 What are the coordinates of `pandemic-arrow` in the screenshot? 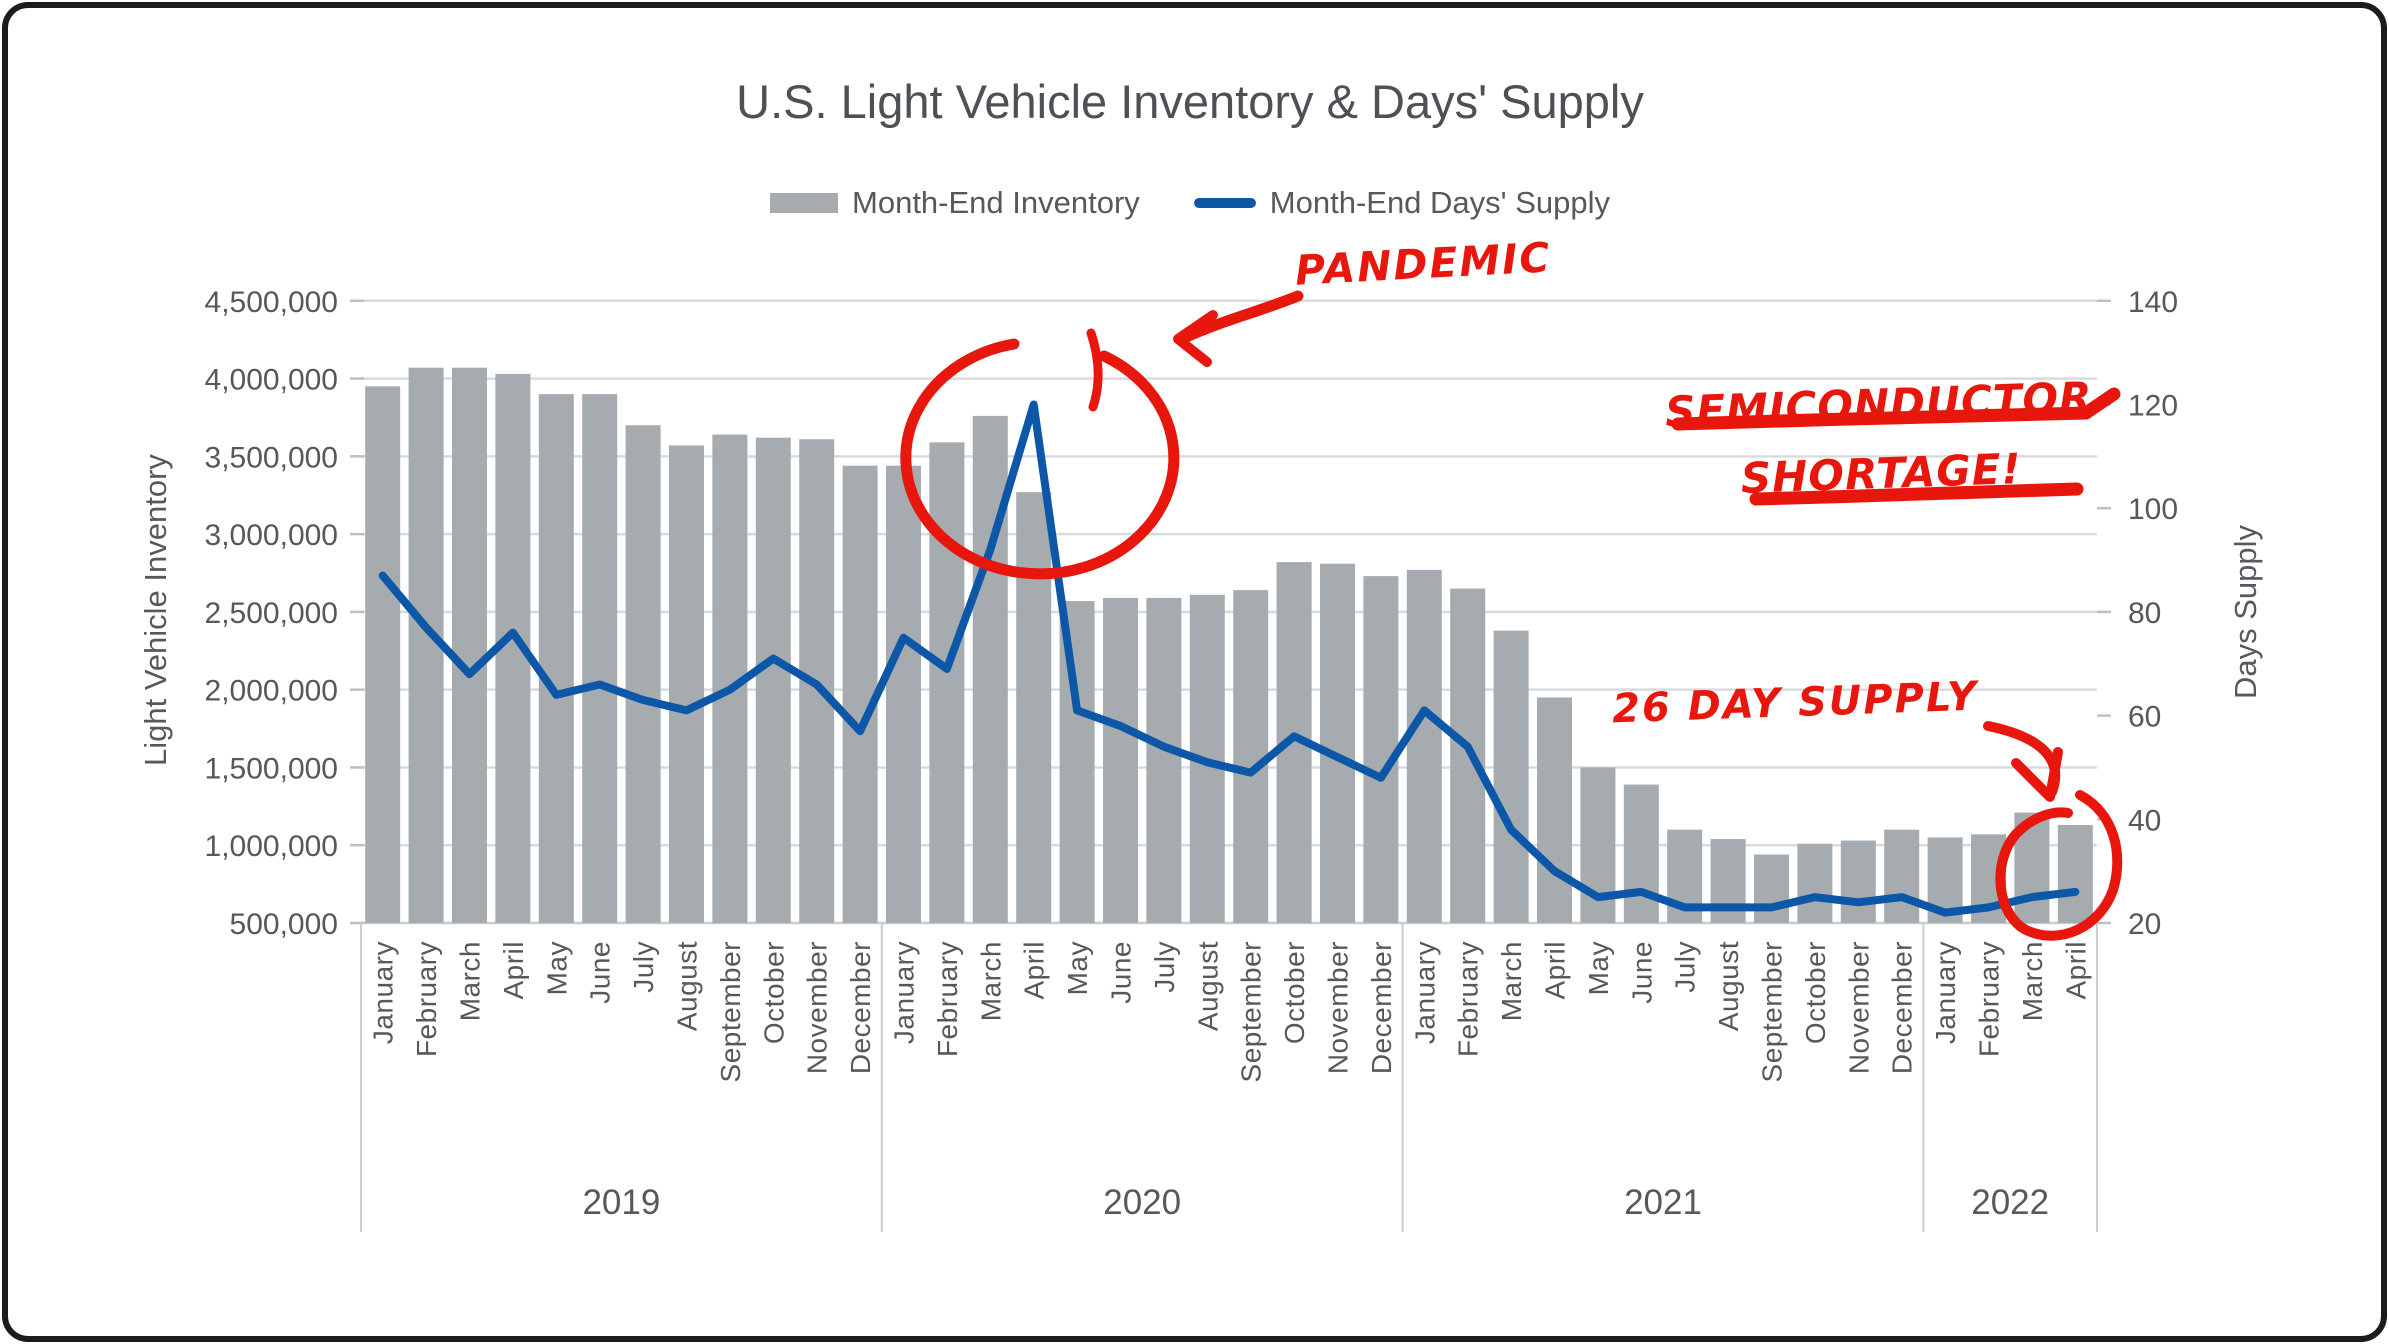 It's located at (1241, 317).